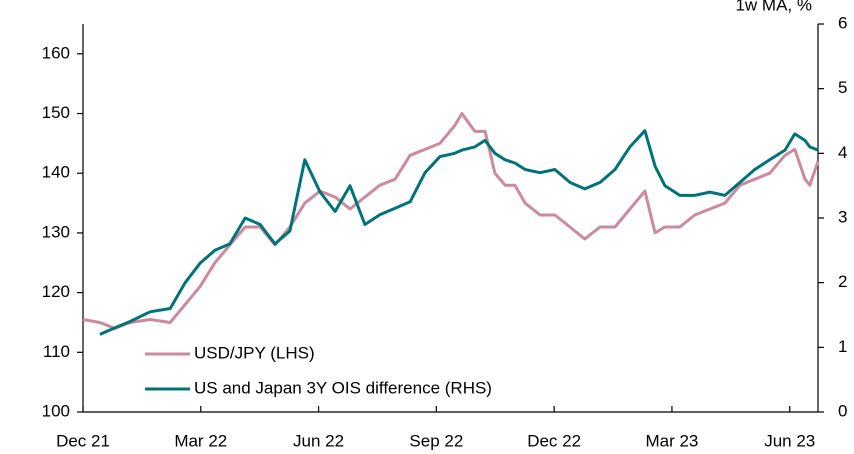  I want to click on y-tick-label: 120, so click(56, 291).